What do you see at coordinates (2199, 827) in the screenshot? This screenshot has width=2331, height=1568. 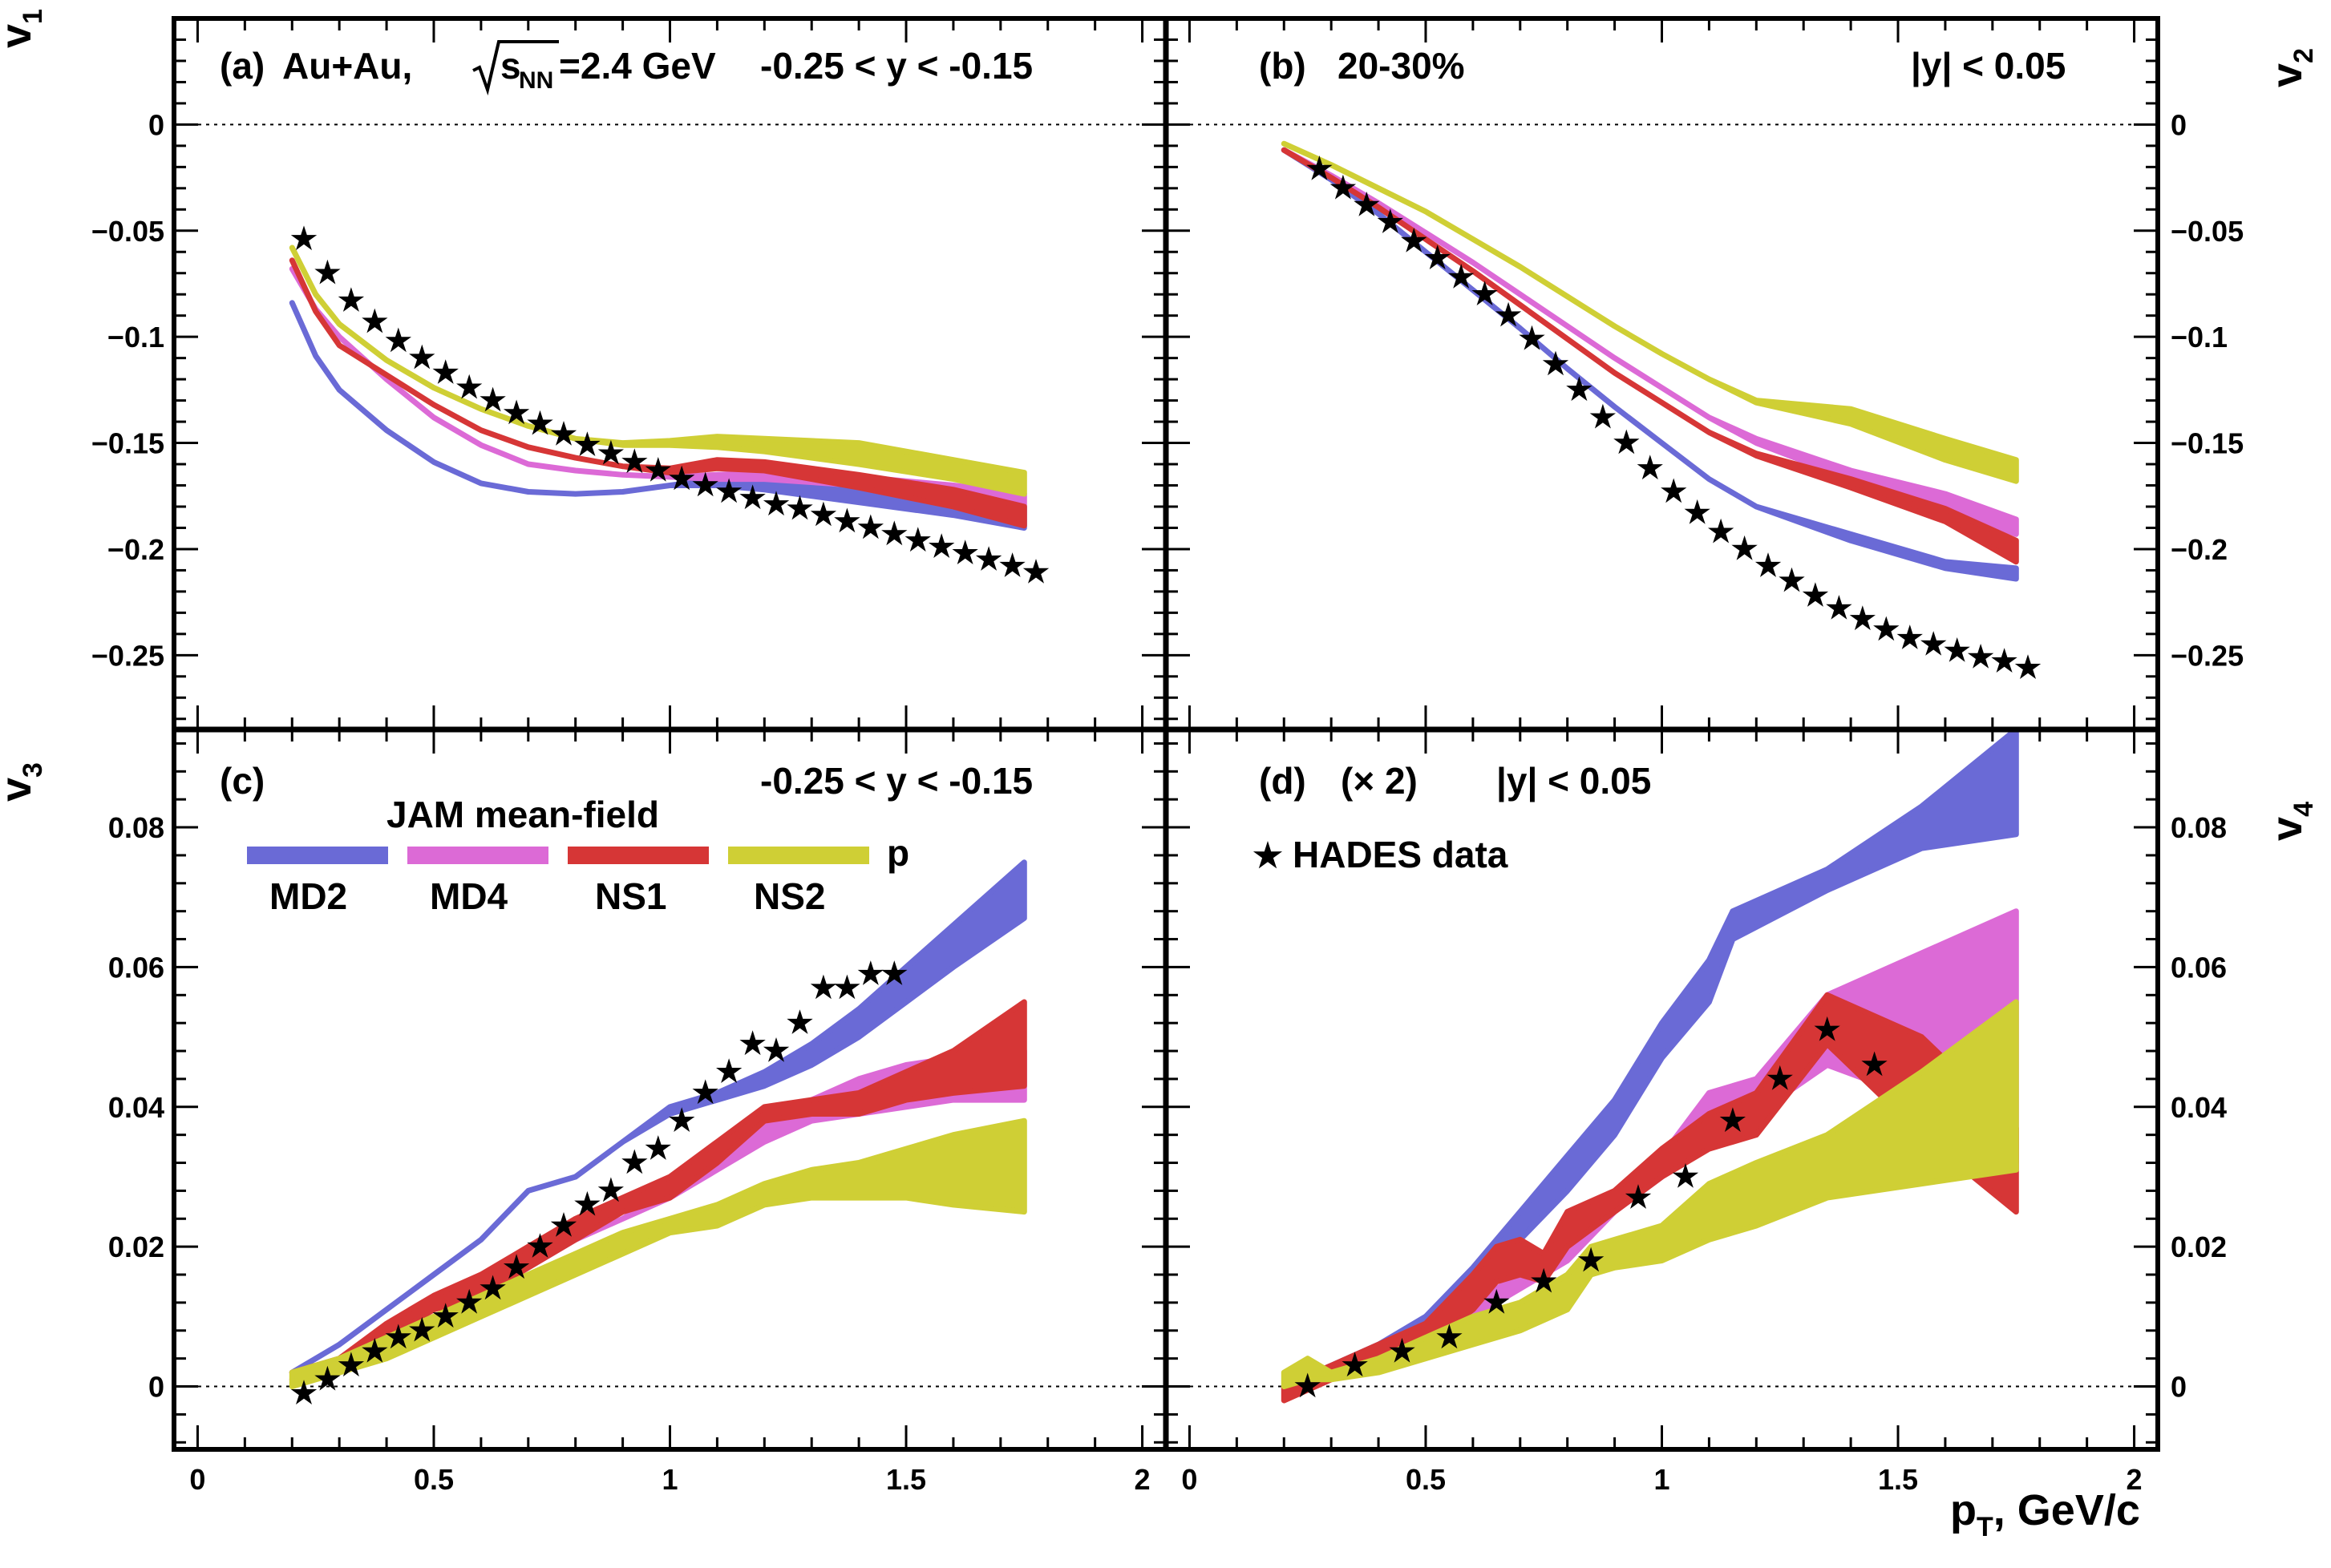 I see `y-tick-label: 0.08` at bounding box center [2199, 827].